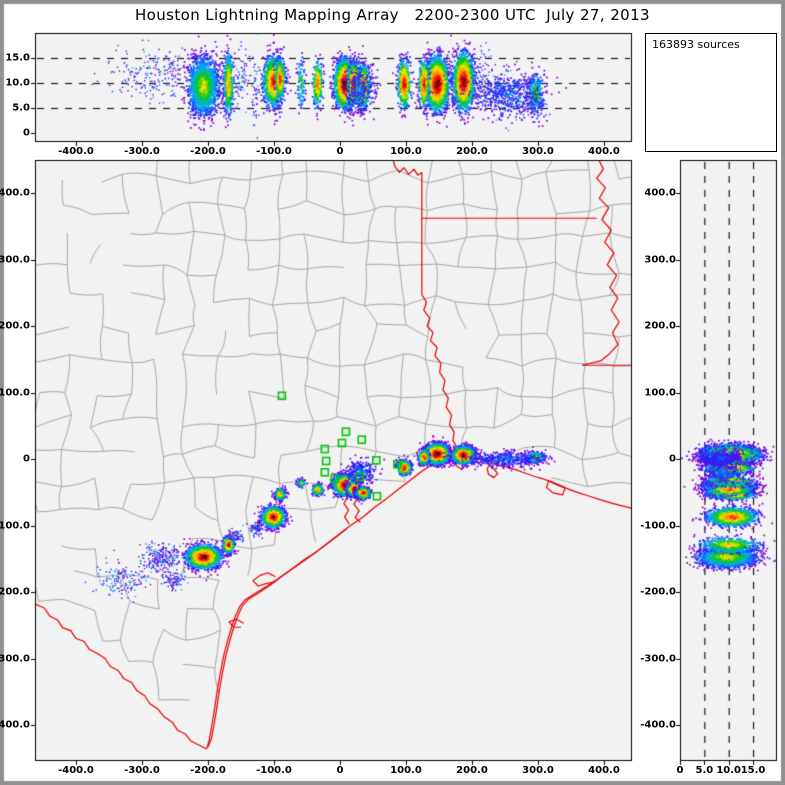 The width and height of the screenshot is (785, 785). I want to click on sources-info-box: 163893 sources, so click(711, 92).